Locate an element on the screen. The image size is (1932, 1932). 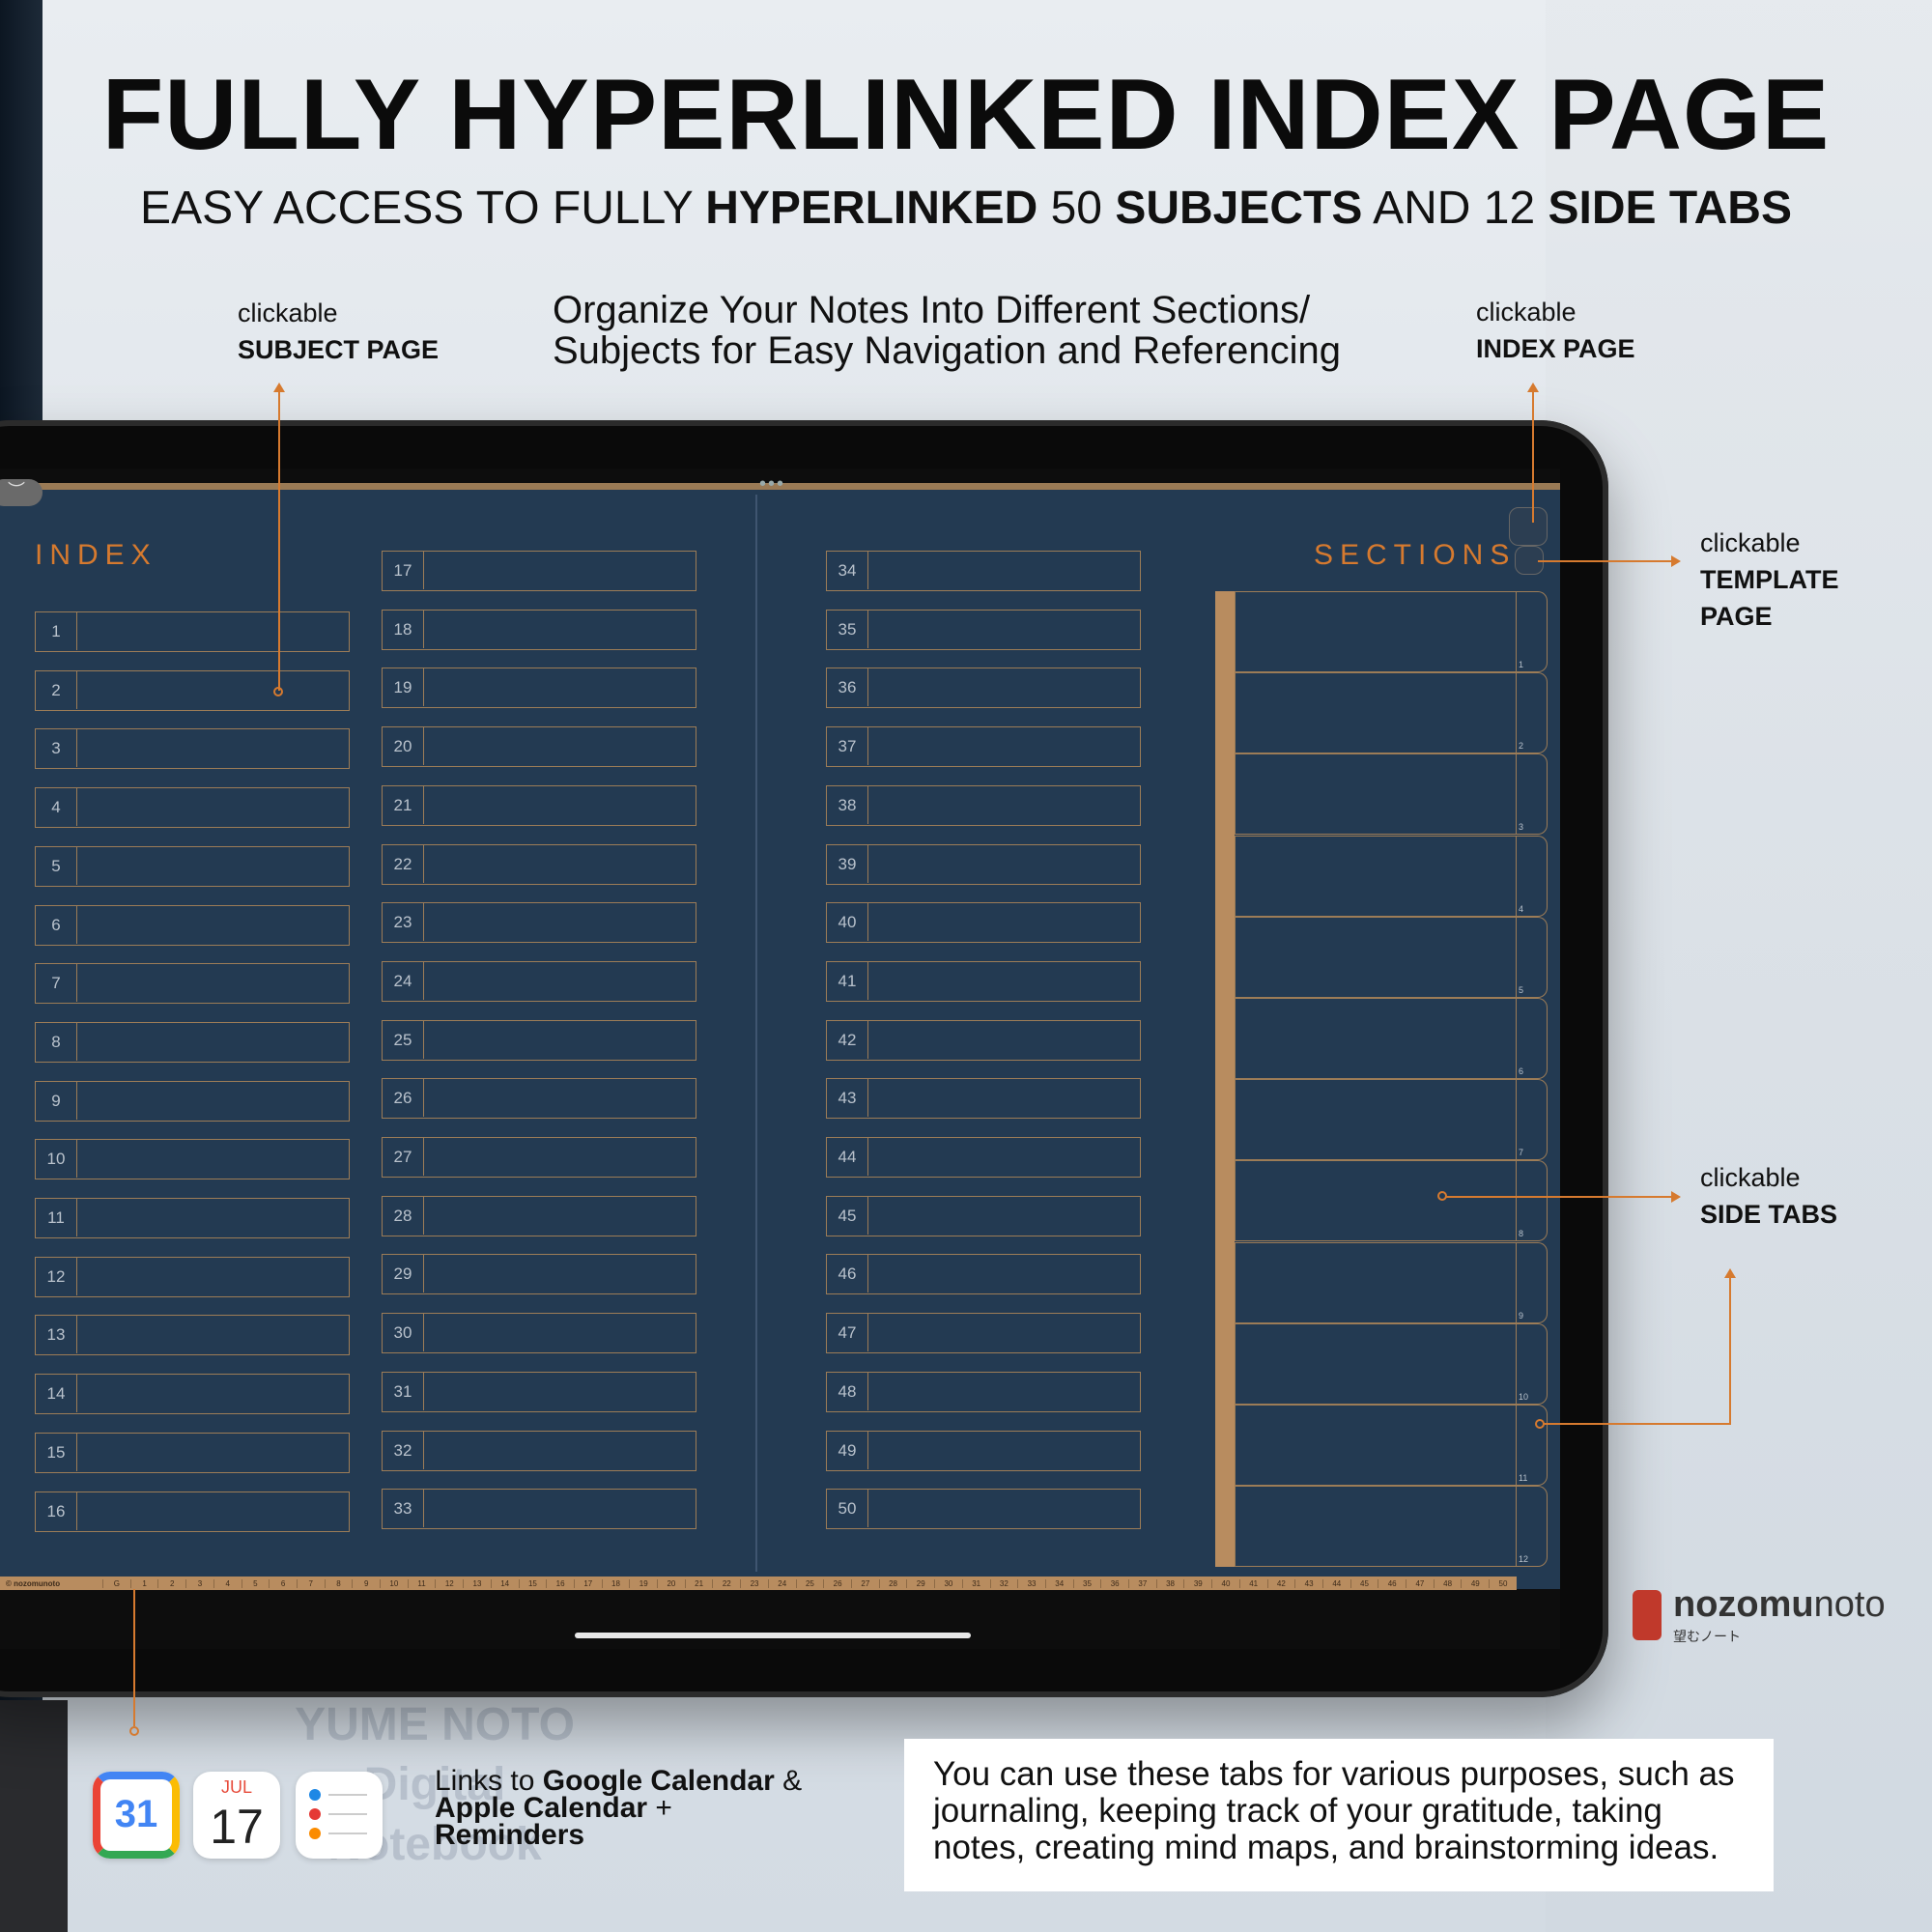
ruler-subject-tab: 21 is located at coordinates (698, 1583).